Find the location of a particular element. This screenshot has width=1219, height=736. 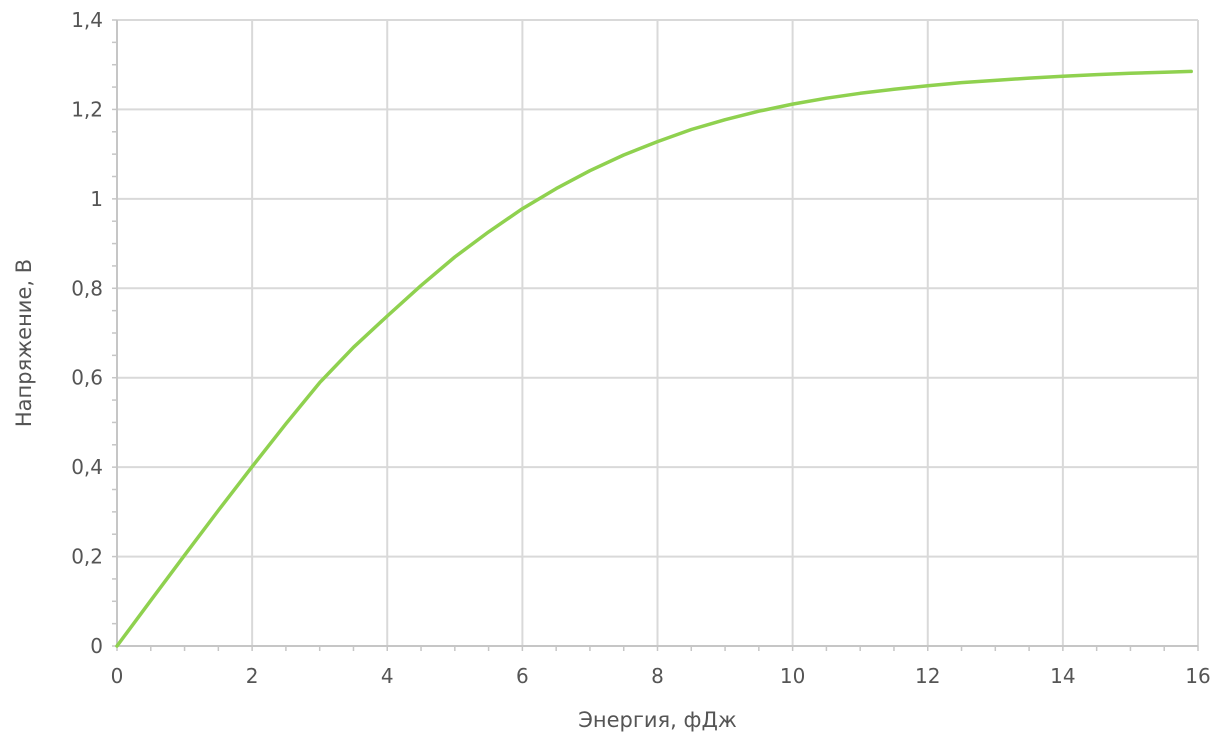

y-tick-labels: 0 0,2 0,4 0,6 0,8 1 1,2 1,4 is located at coordinates (87, 333).